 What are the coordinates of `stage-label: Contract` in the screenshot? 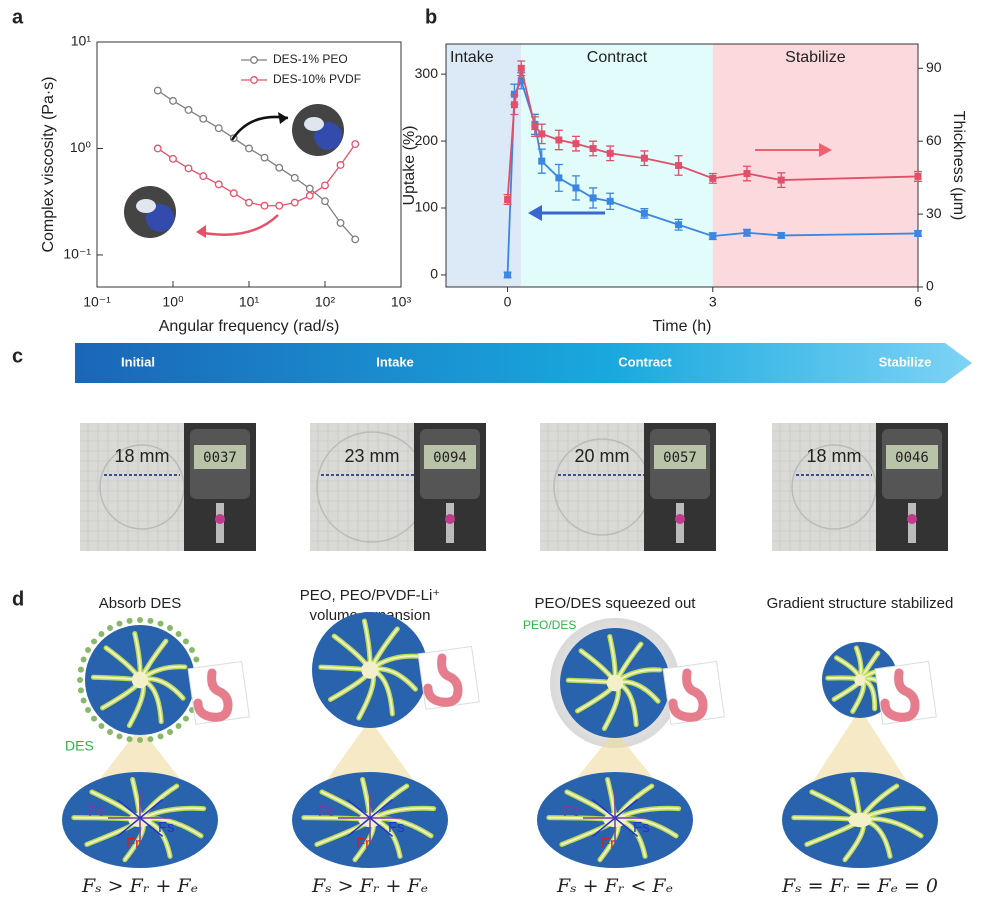 It's located at (645, 361).